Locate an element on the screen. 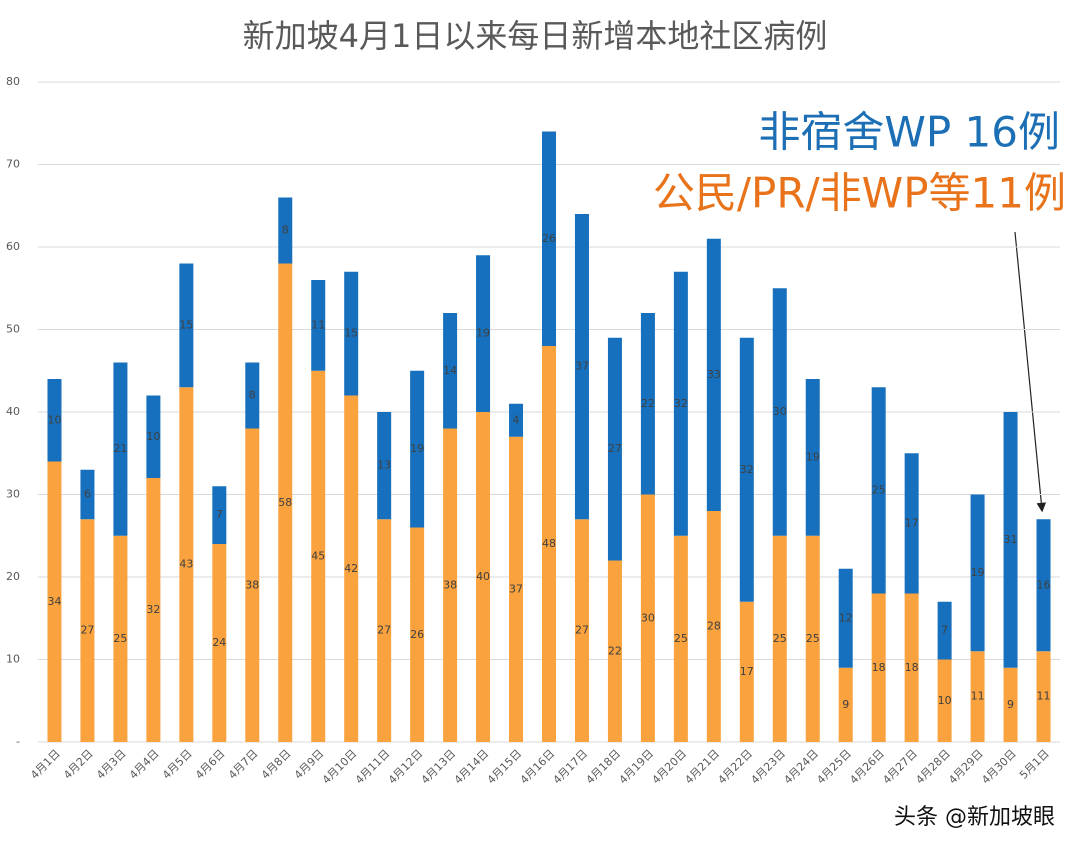 This screenshot has width=1080, height=857. annotation: 非宿舍WP 16例 is located at coordinates (909, 132).